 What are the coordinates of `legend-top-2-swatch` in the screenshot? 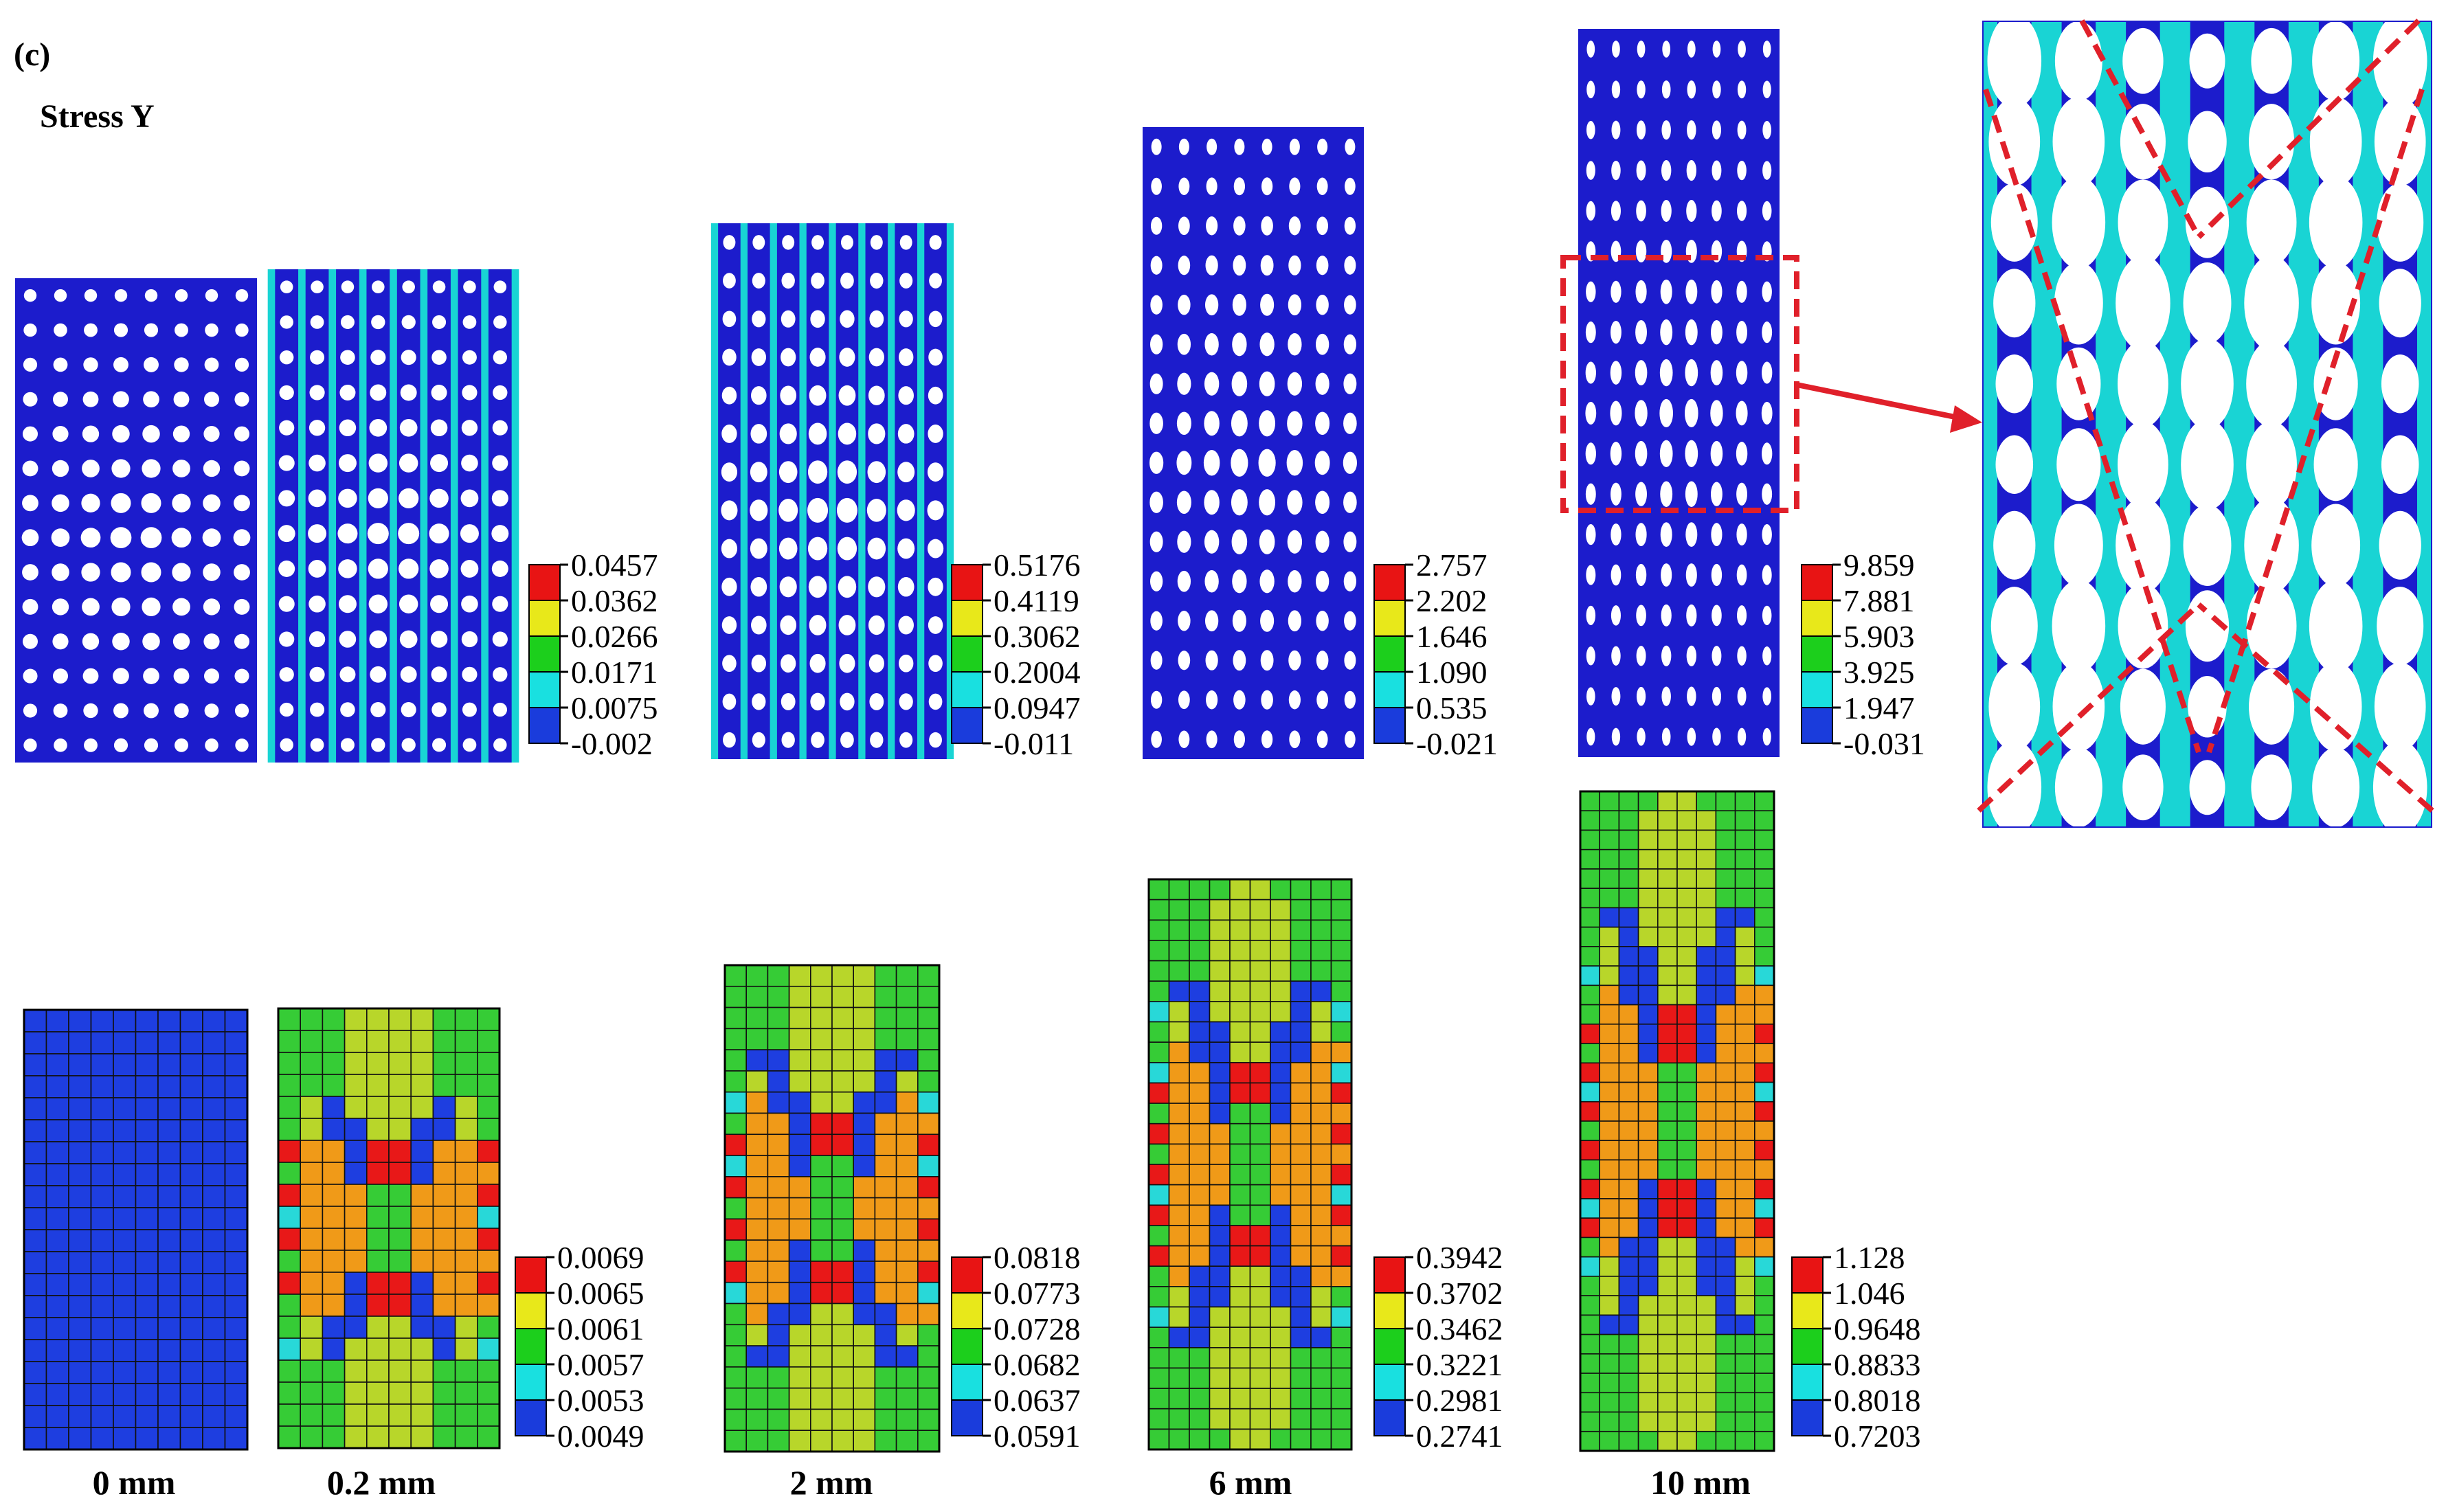 It's located at (1389, 654).